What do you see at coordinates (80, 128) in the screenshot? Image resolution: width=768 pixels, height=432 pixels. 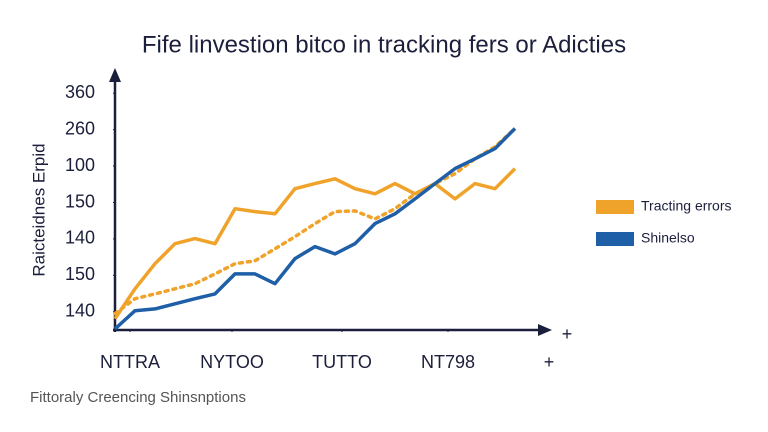 I see `y-tick-label: 260` at bounding box center [80, 128].